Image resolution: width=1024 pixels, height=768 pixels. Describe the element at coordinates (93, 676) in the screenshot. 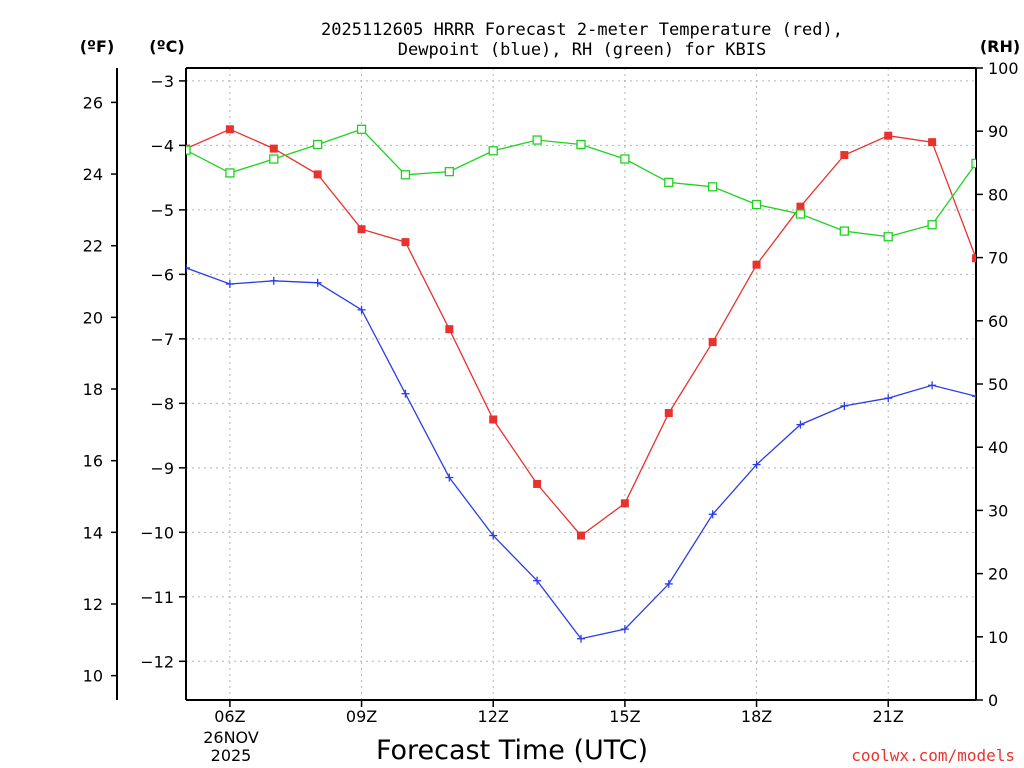

I see `fahrenheit-tick-label: 10` at that location.